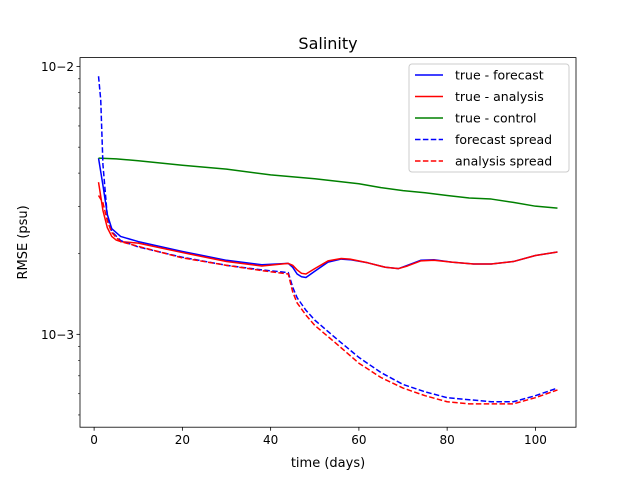 The height and width of the screenshot is (485, 640). Describe the element at coordinates (503, 139) in the screenshot. I see `legend-label-forecast-spread: forecast spread` at that location.